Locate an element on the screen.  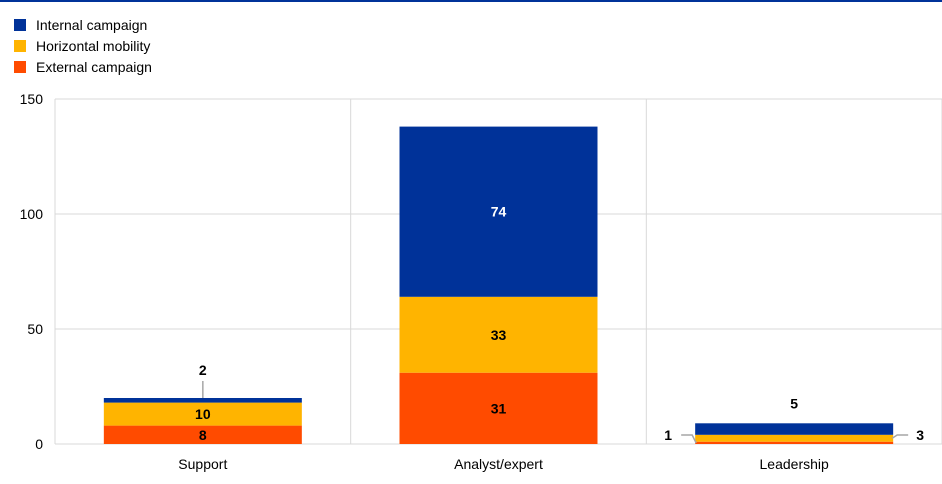
legend-label-internal: Internal campaign is located at coordinates (92, 24).